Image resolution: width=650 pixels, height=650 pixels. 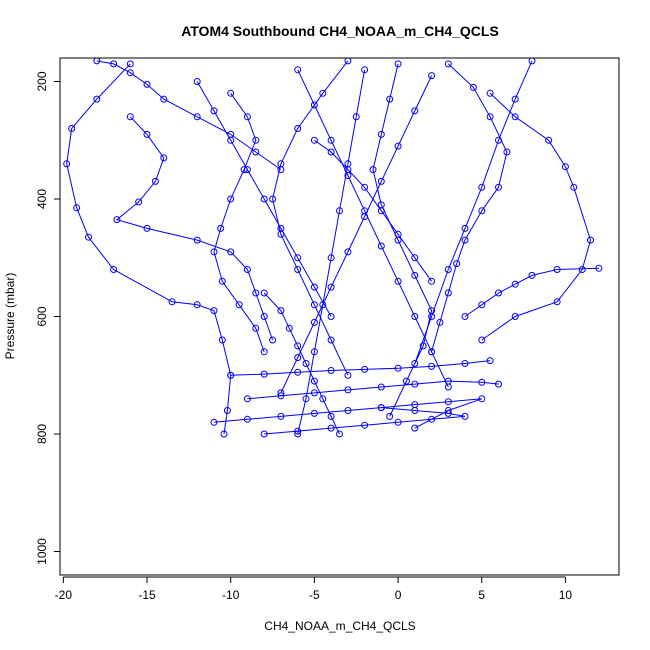 What do you see at coordinates (42, 81) in the screenshot?
I see `y-tick-label: 200` at bounding box center [42, 81].